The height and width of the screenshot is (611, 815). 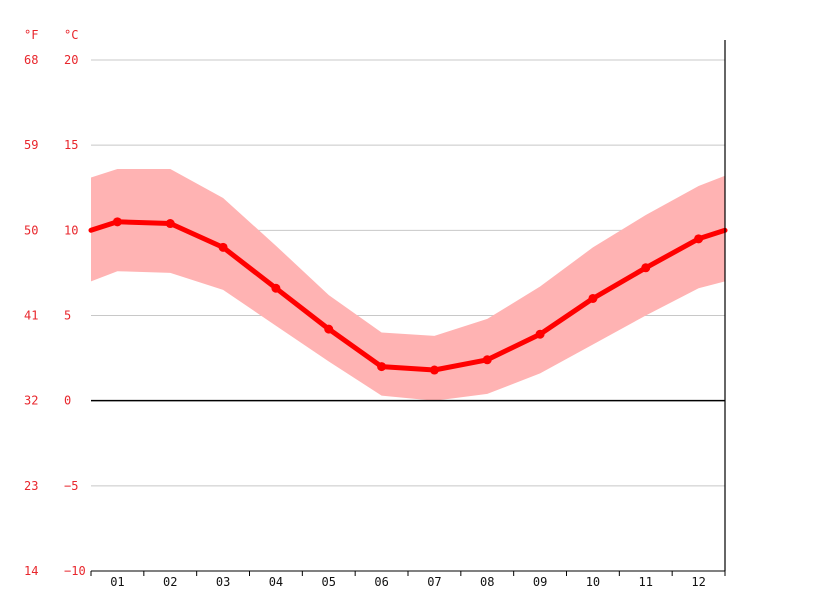 What do you see at coordinates (434, 582) in the screenshot?
I see `x-tick-label: 07` at bounding box center [434, 582].